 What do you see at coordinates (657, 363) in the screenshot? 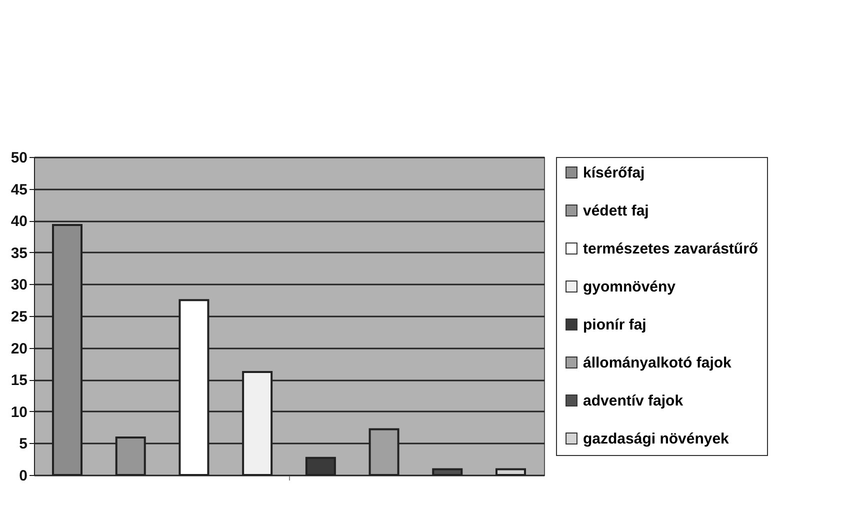
I see `legend-label: állományalkotó fajok` at bounding box center [657, 363].